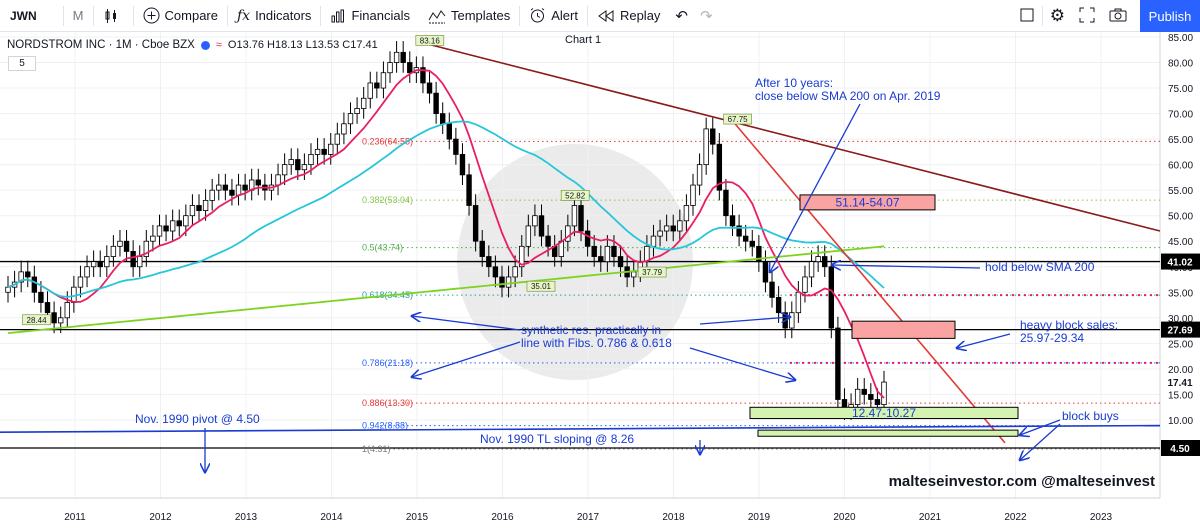 This screenshot has width=1200, height=530. Describe the element at coordinates (867, 202) in the screenshot. I see `price-zone-label: 51.14-54.07` at that location.